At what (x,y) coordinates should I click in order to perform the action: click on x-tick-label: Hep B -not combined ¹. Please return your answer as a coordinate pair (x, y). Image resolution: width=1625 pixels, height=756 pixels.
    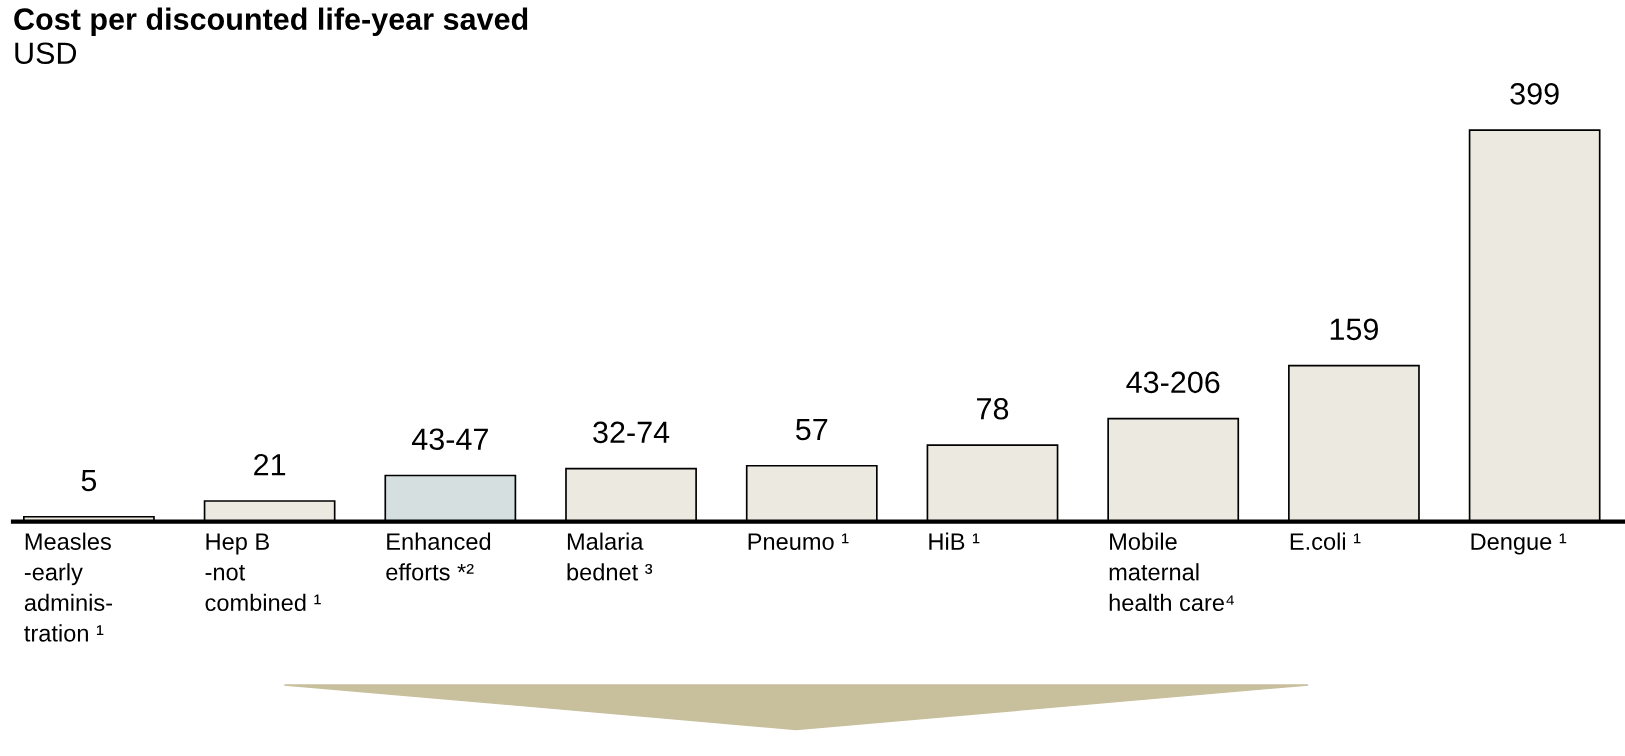
    Looking at the image, I should click on (263, 572).